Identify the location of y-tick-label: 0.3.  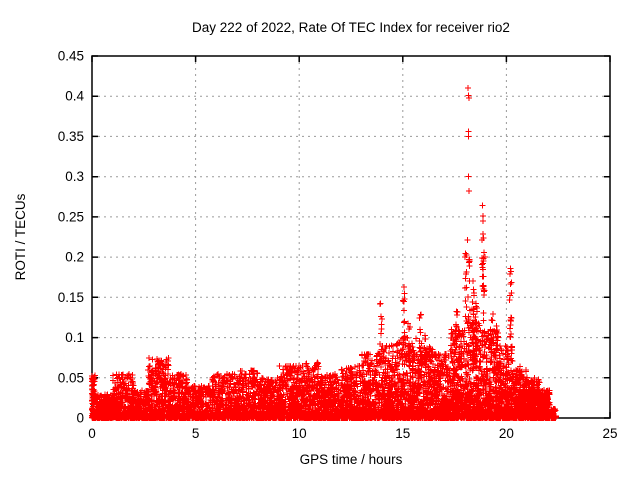
(74, 176).